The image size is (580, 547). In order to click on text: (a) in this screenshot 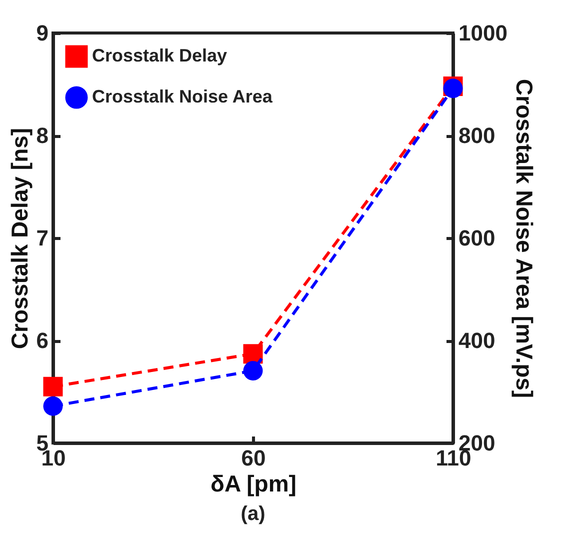, I will do `click(253, 514)`.